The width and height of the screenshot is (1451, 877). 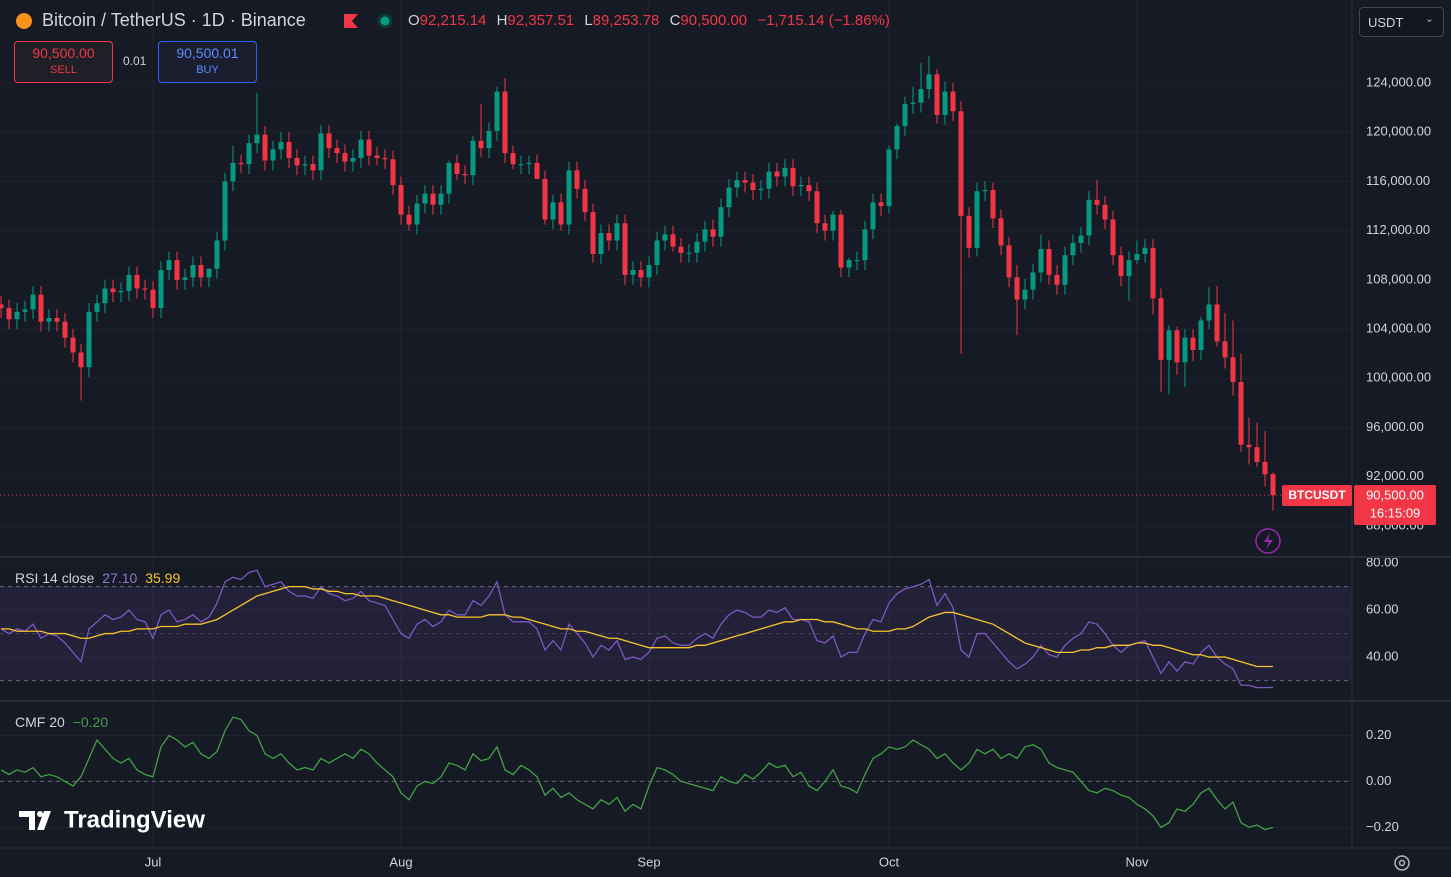 I want to click on line-series, so click(x=637, y=773).